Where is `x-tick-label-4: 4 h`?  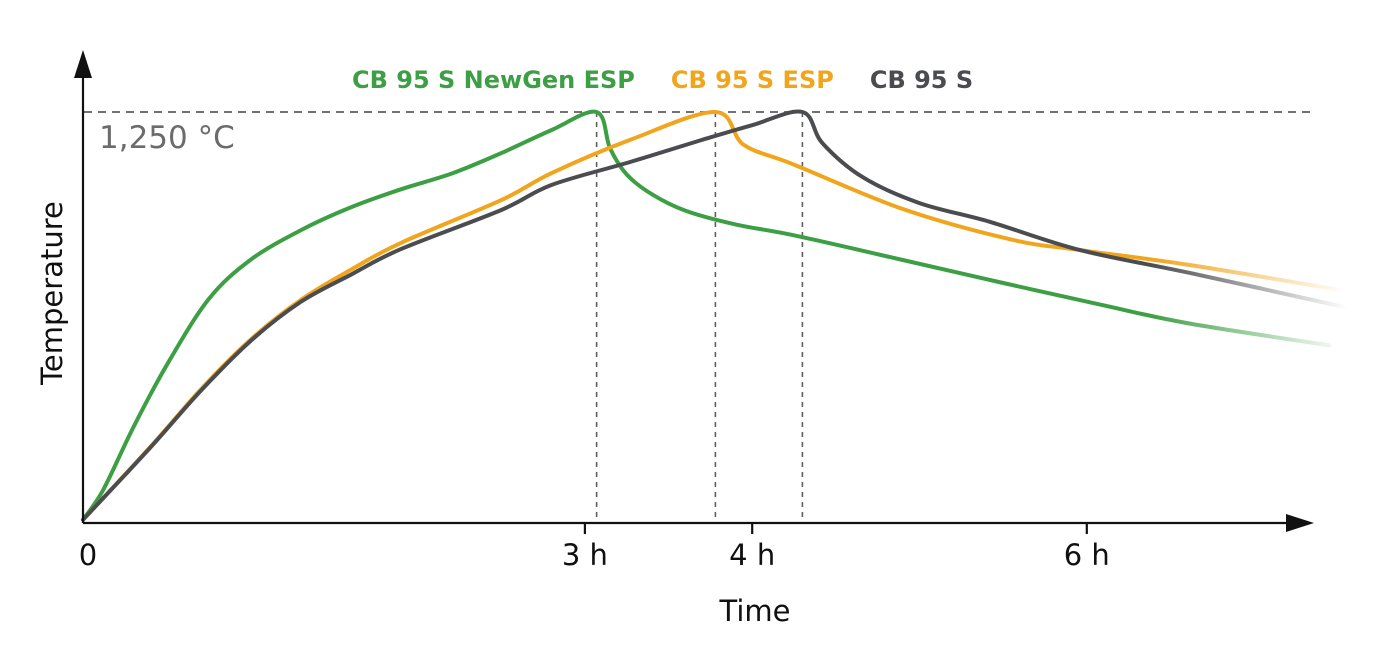 x-tick-label-4: 4 h is located at coordinates (752, 555).